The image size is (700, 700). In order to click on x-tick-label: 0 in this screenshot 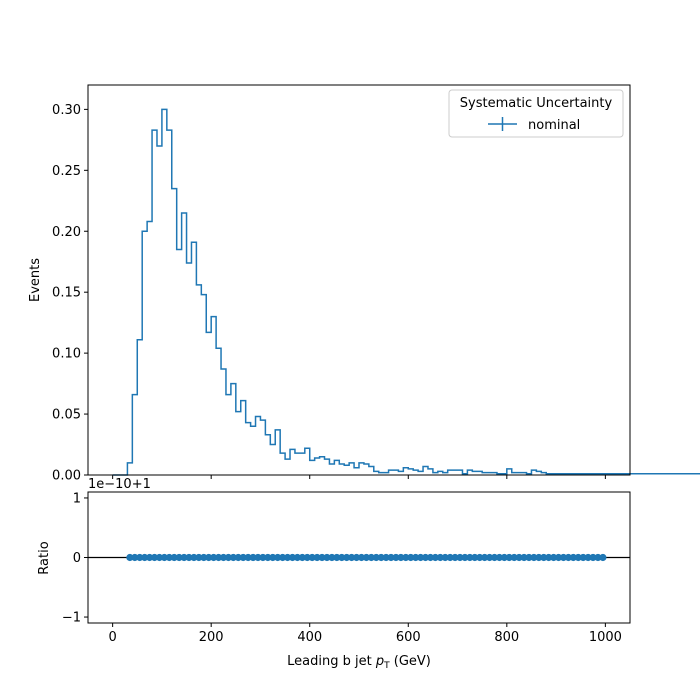, I will do `click(112, 637)`.